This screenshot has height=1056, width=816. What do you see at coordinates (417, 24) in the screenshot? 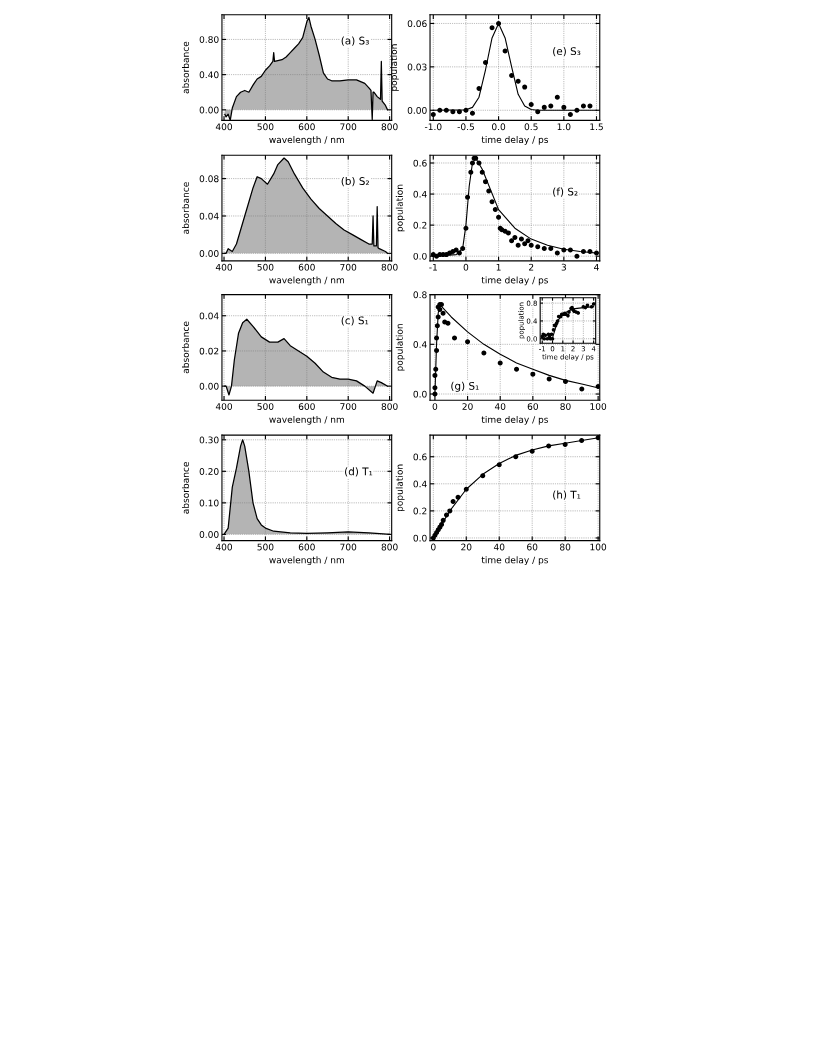
I see `y-tick-label: 0.06` at bounding box center [417, 24].